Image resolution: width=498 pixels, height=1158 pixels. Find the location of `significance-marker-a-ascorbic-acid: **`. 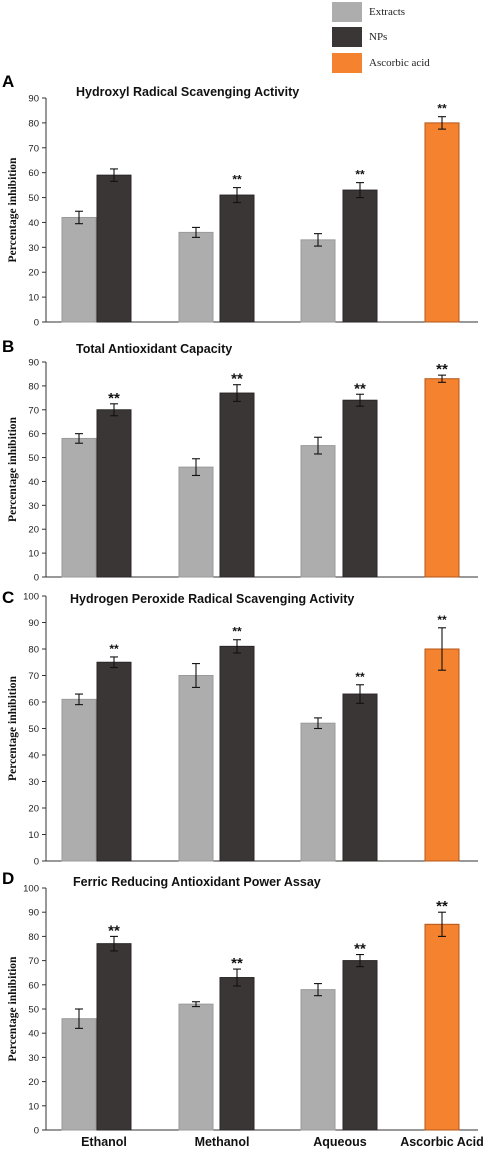

significance-marker-a-ascorbic-acid: ** is located at coordinates (442, 109).